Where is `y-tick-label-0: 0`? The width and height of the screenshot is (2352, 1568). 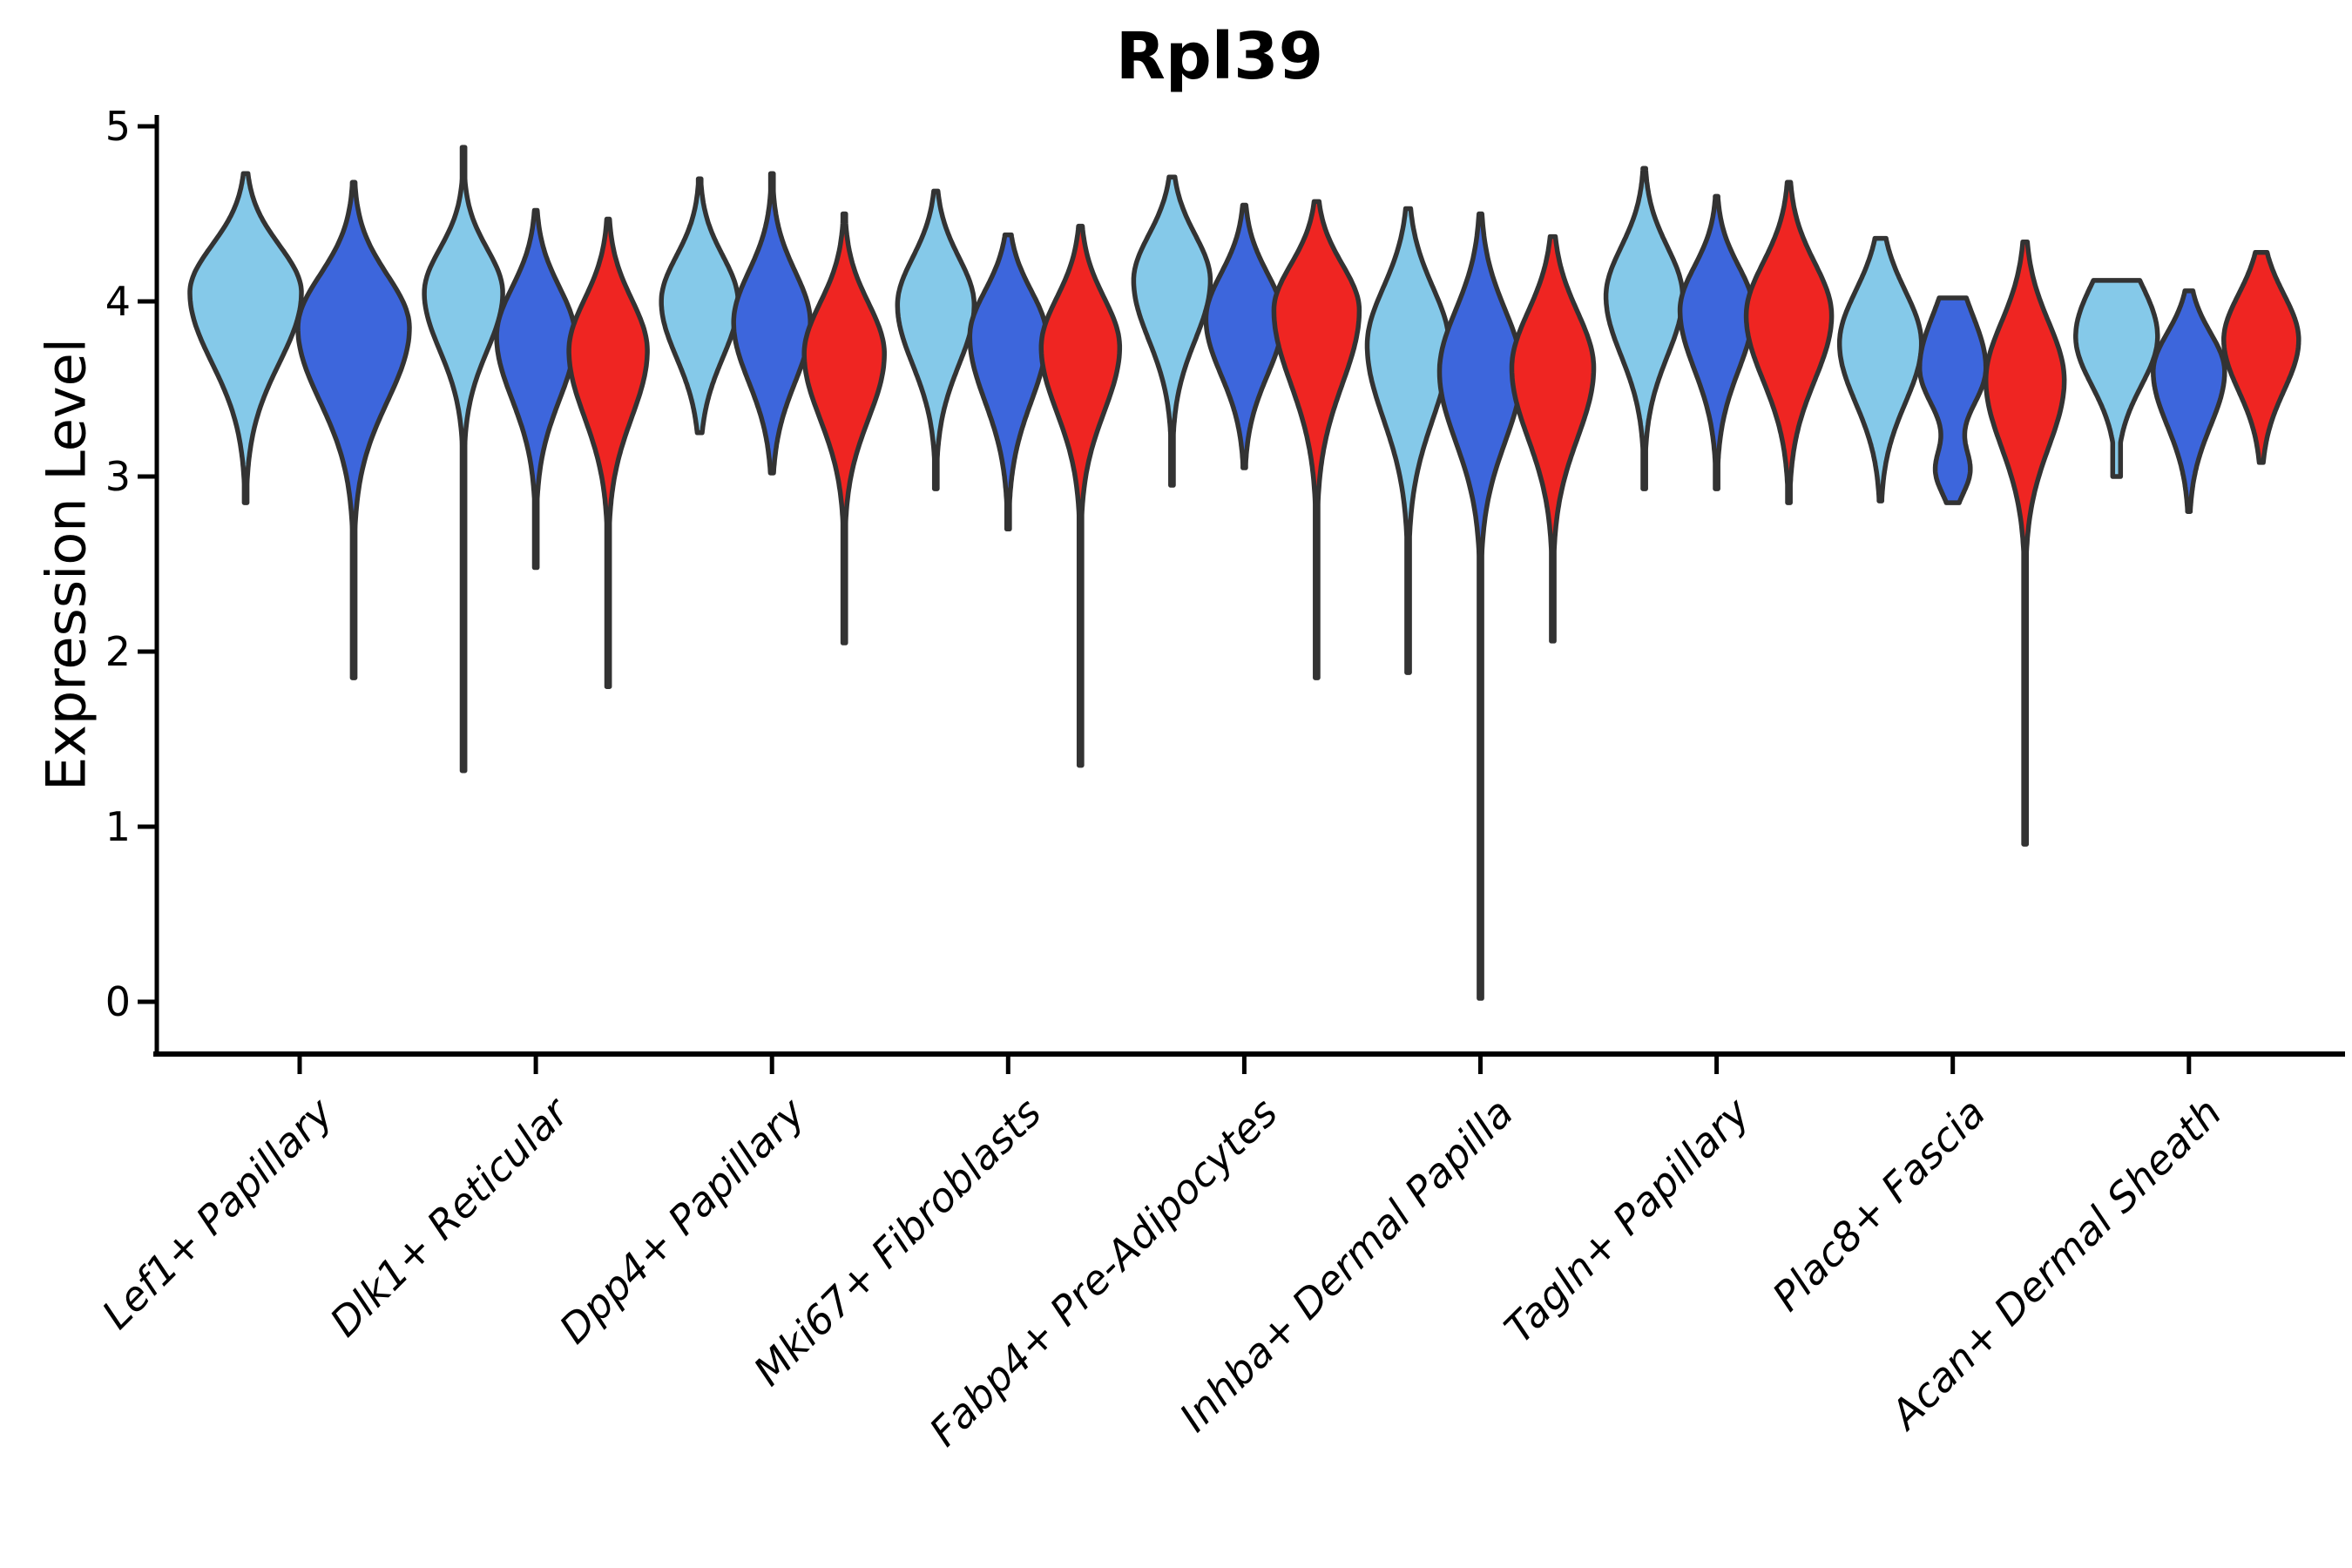 y-tick-label-0: 0 is located at coordinates (118, 1002).